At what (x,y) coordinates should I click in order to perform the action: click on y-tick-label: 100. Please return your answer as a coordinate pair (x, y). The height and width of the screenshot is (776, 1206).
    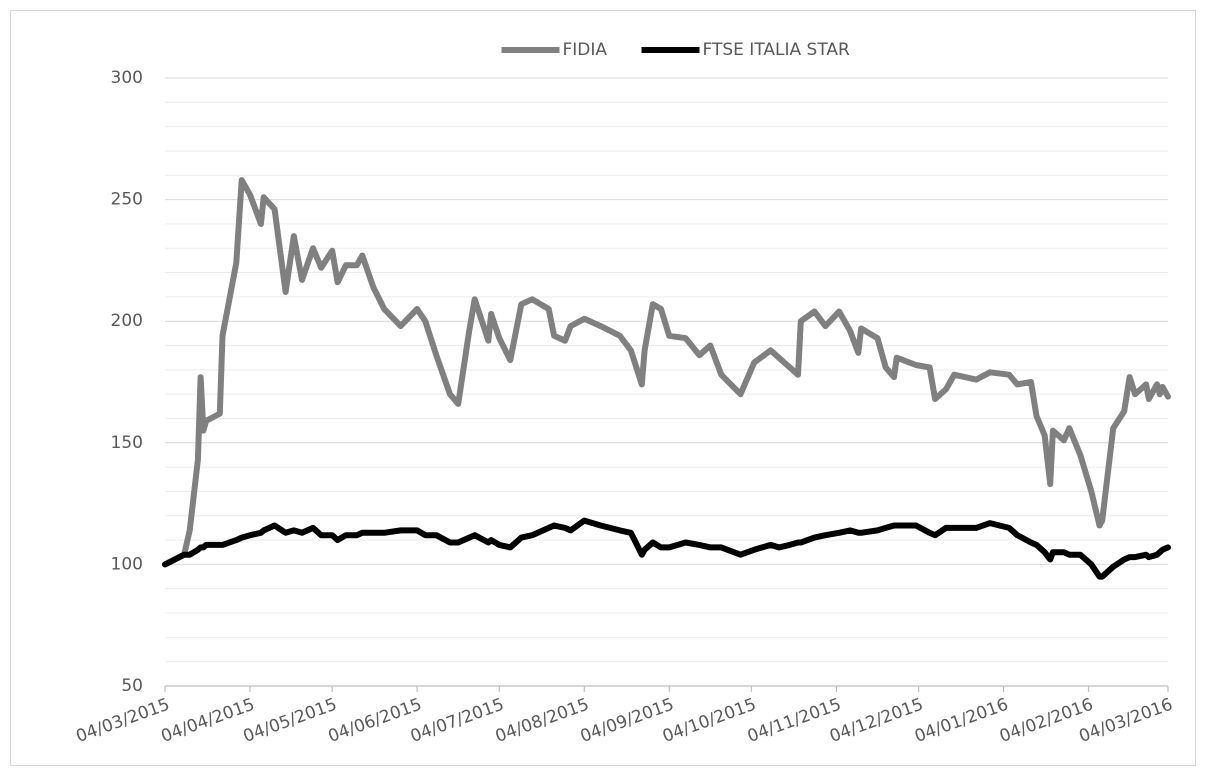
    Looking at the image, I should click on (127, 564).